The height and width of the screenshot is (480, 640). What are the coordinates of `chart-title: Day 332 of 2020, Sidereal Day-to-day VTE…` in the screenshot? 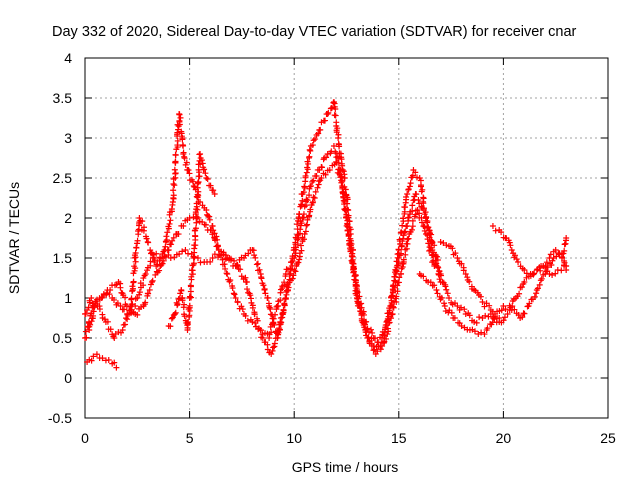 It's located at (314, 32).